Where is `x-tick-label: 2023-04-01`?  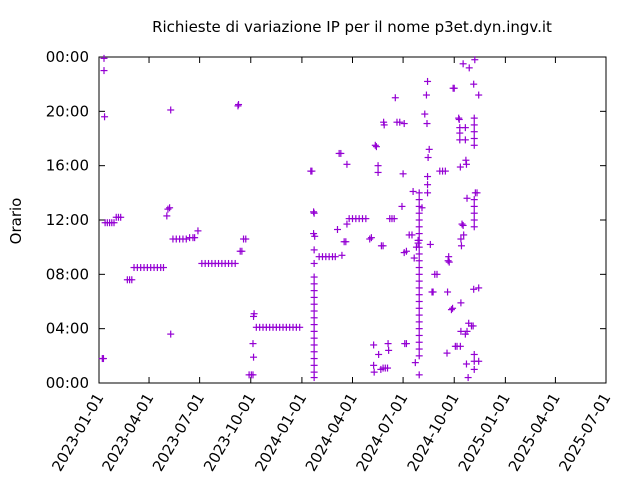 x-tick-label: 2023-04-01 is located at coordinates (127, 432).